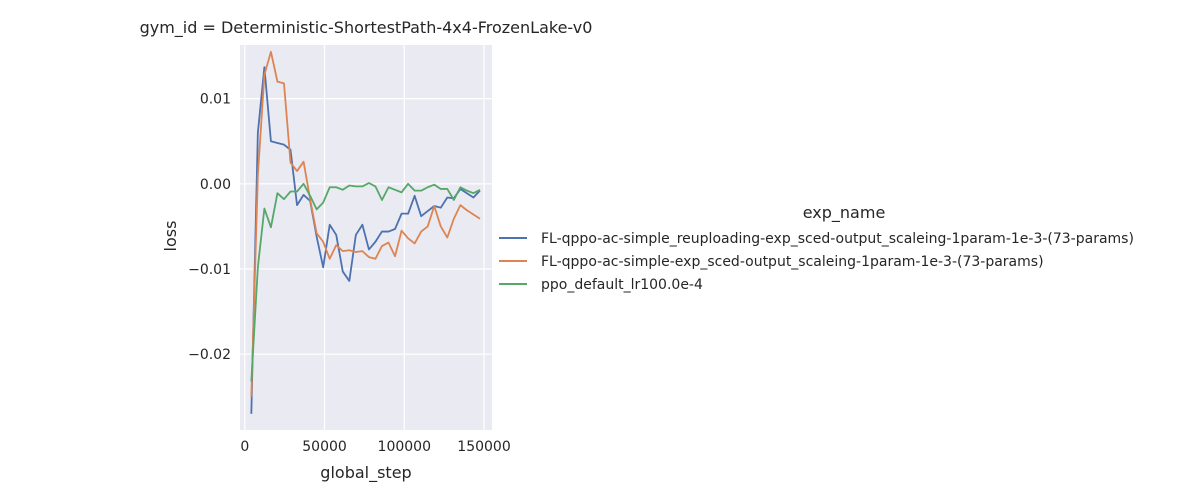 This screenshot has width=1203, height=500. What do you see at coordinates (215, 100) in the screenshot?
I see `y-tick-label: 0.01` at bounding box center [215, 100].